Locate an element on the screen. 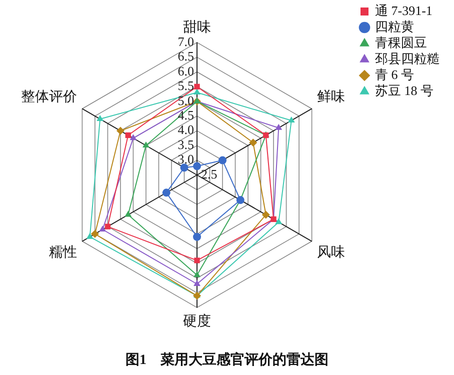 The image size is (454, 375). spoke-label: 鲜味 is located at coordinates (331, 96).